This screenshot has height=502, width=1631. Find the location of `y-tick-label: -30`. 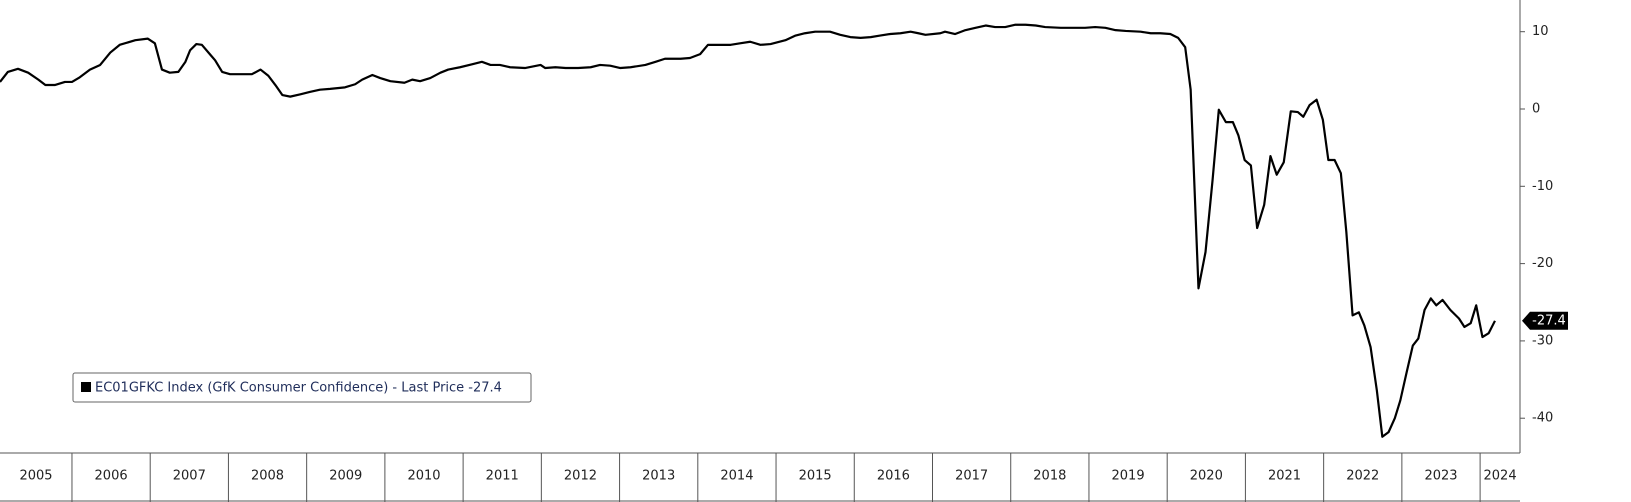

y-tick-label: -30 is located at coordinates (1542, 340).